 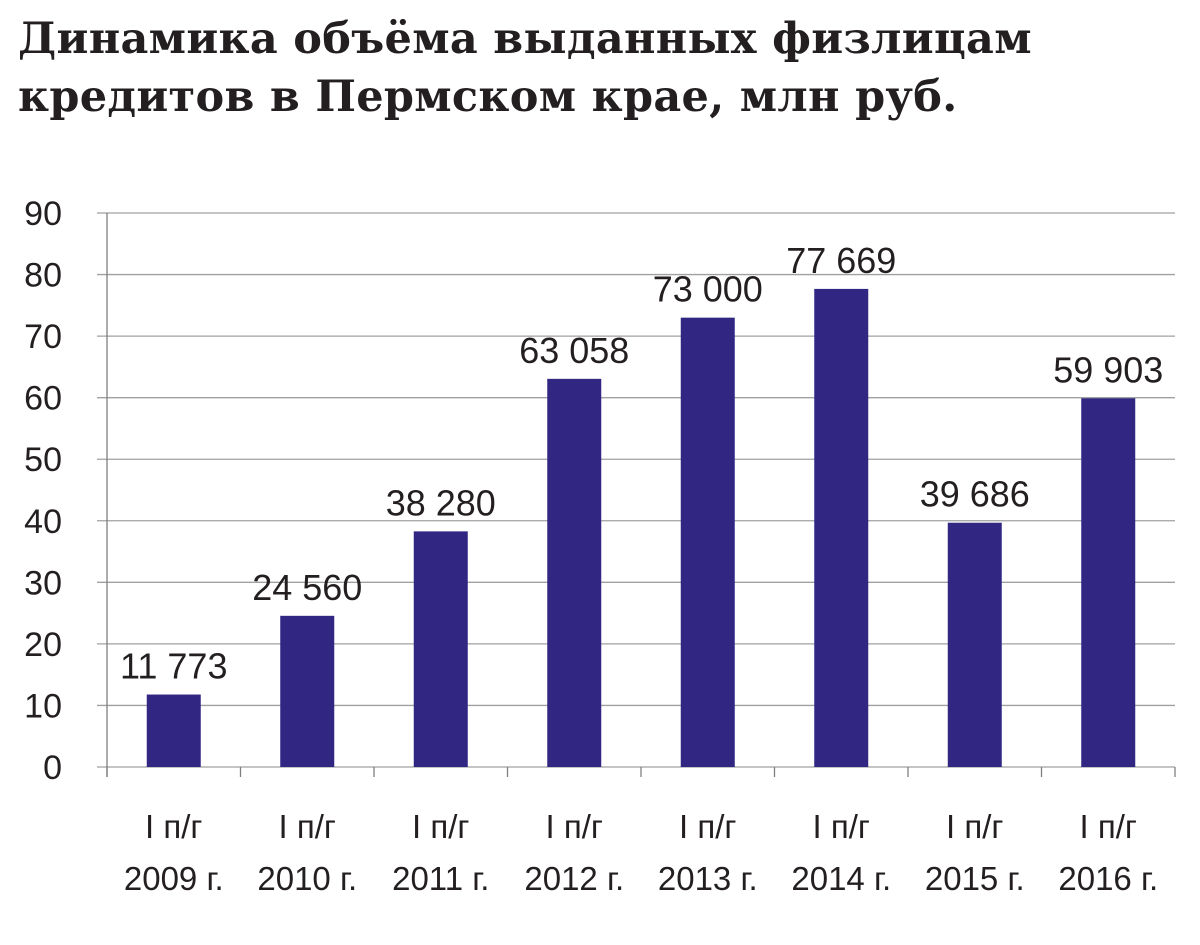 What do you see at coordinates (440, 878) in the screenshot?
I see `x-tick-label-line-2: 2011 г.` at bounding box center [440, 878].